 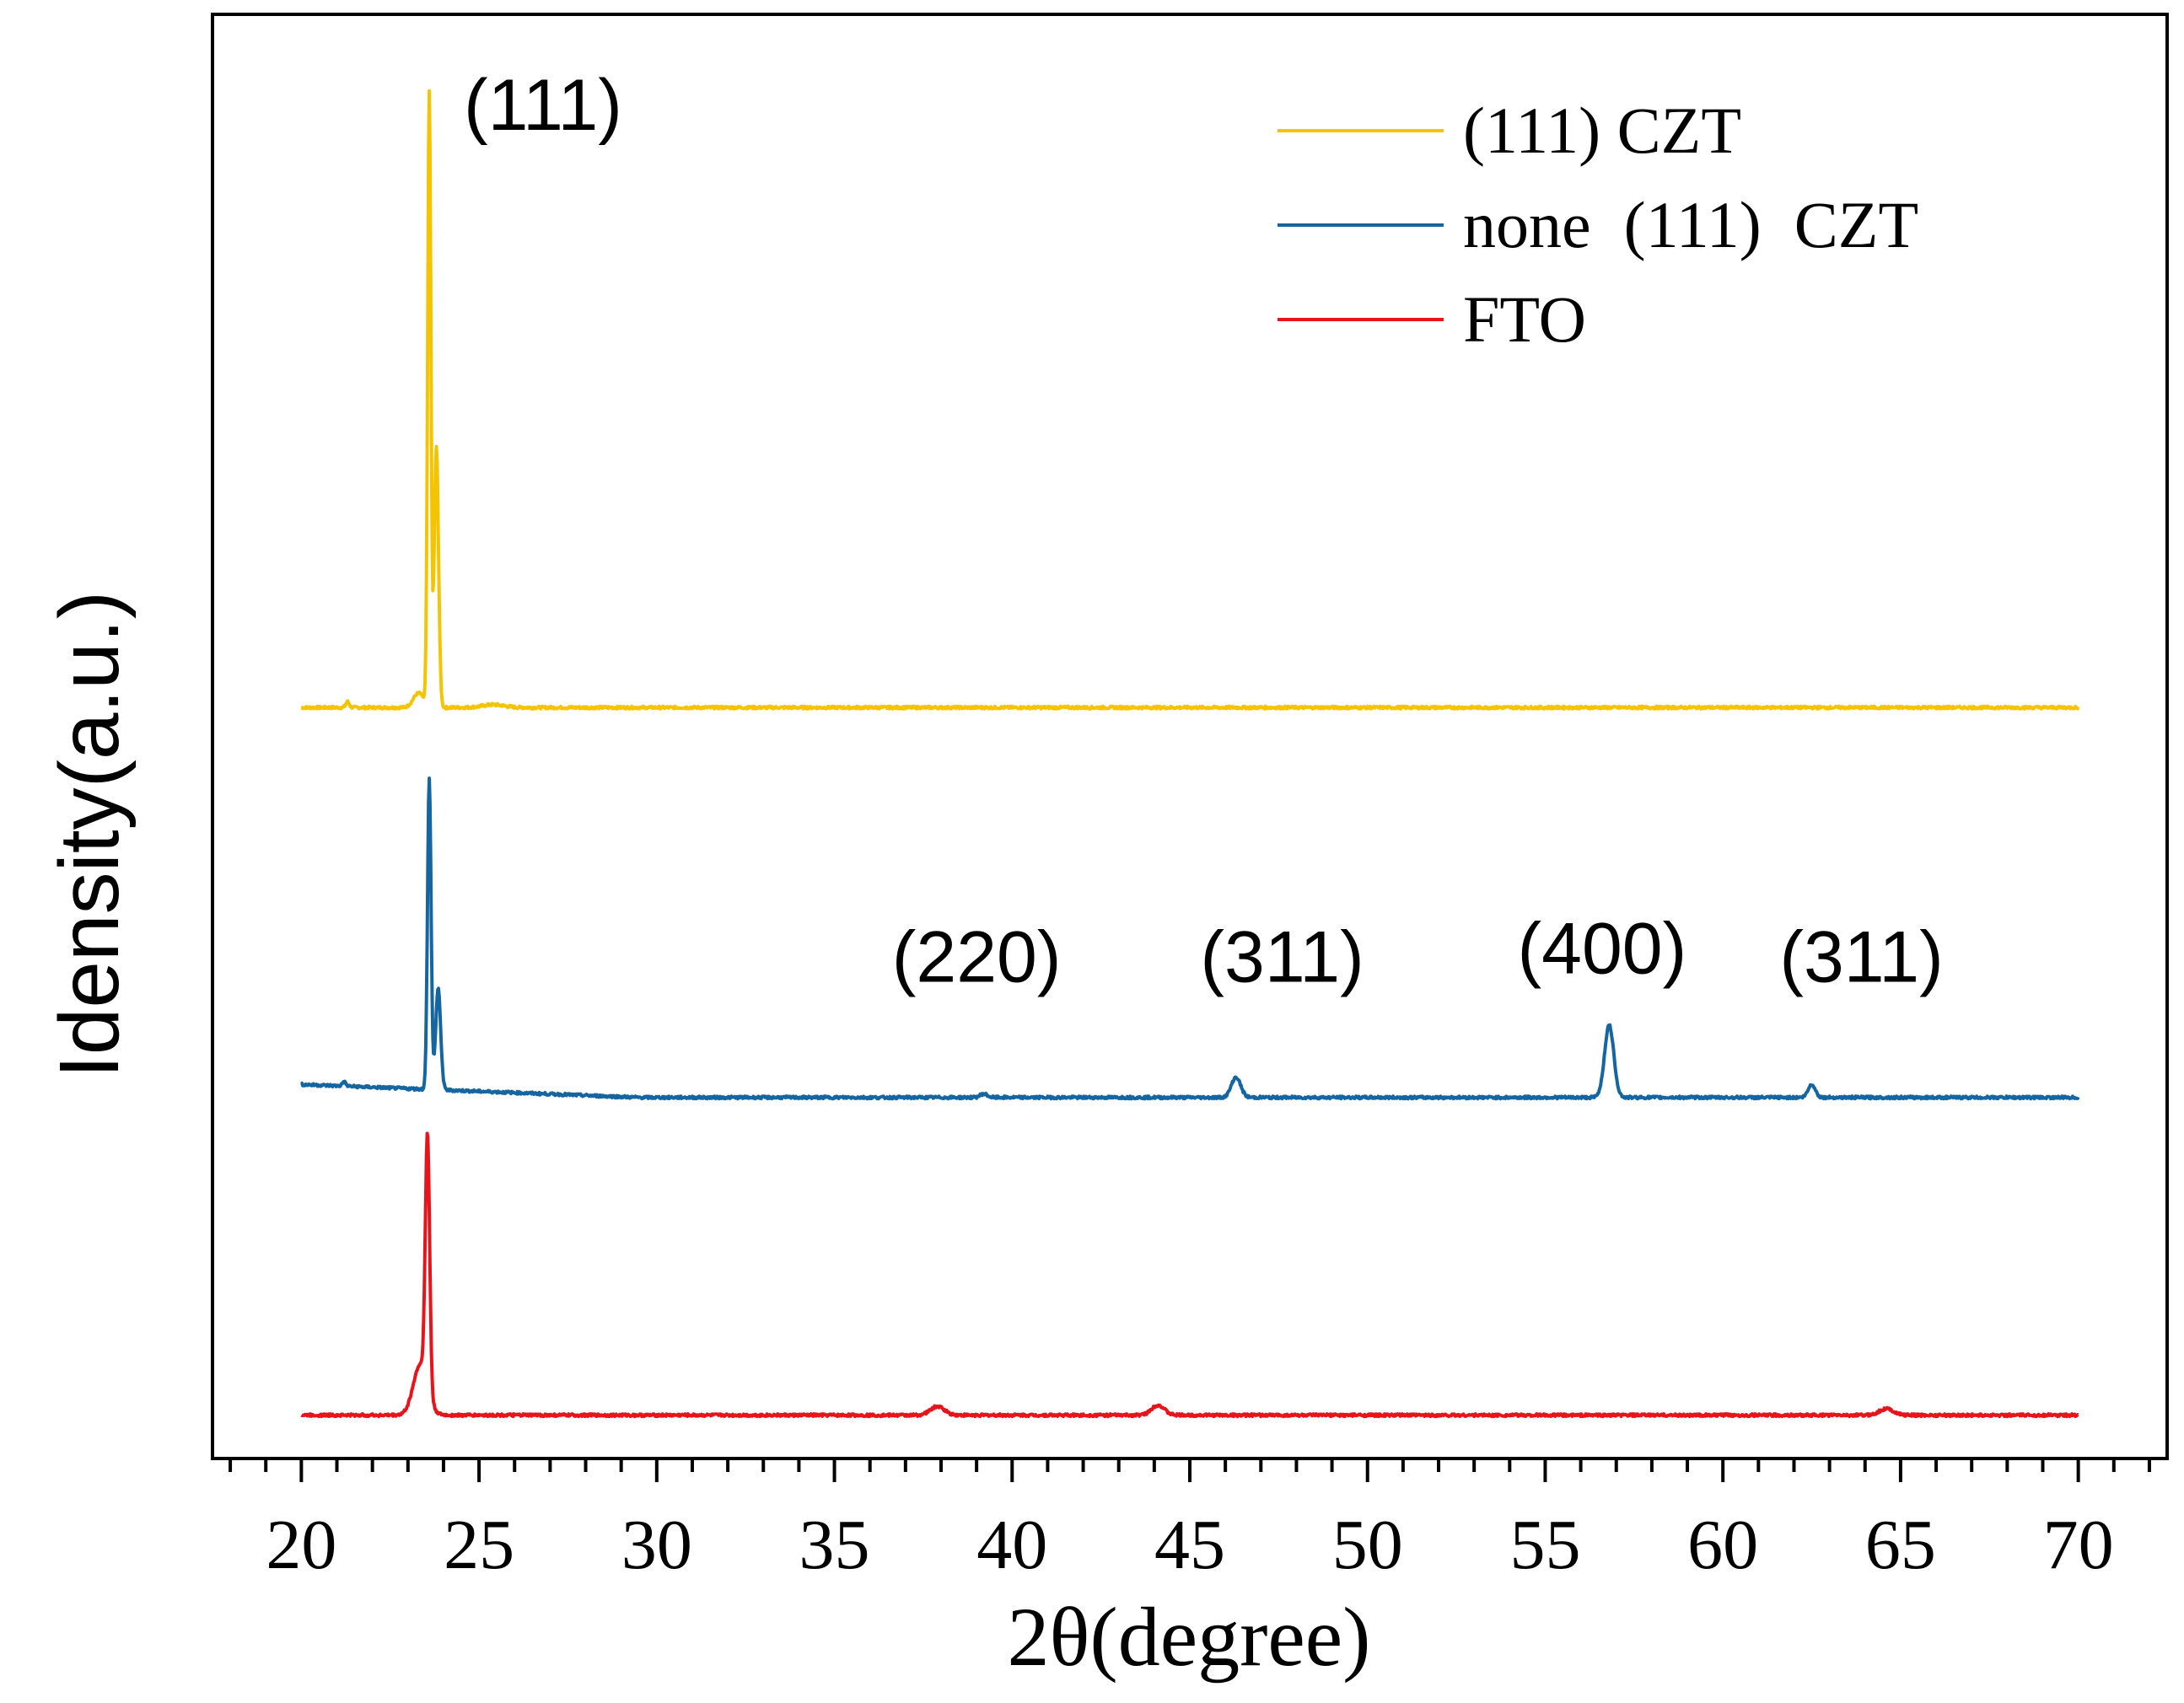 I want to click on x-tick-label: 40, so click(x=1011, y=1545).